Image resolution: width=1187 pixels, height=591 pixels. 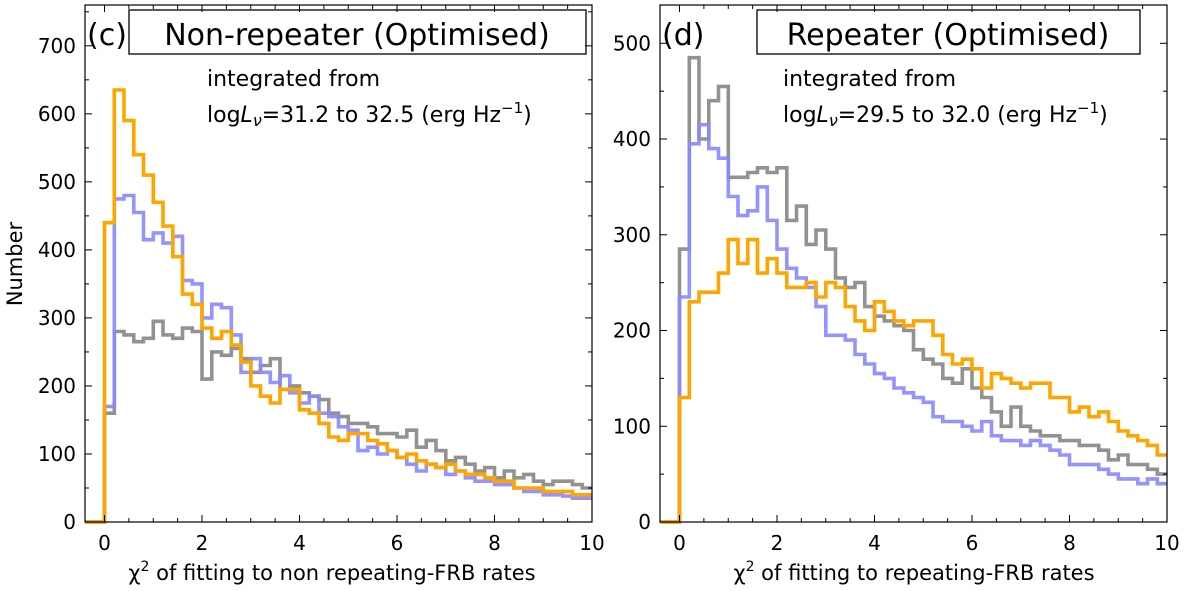 What do you see at coordinates (15, 263) in the screenshot?
I see `panel-c-ylabel: Number` at bounding box center [15, 263].